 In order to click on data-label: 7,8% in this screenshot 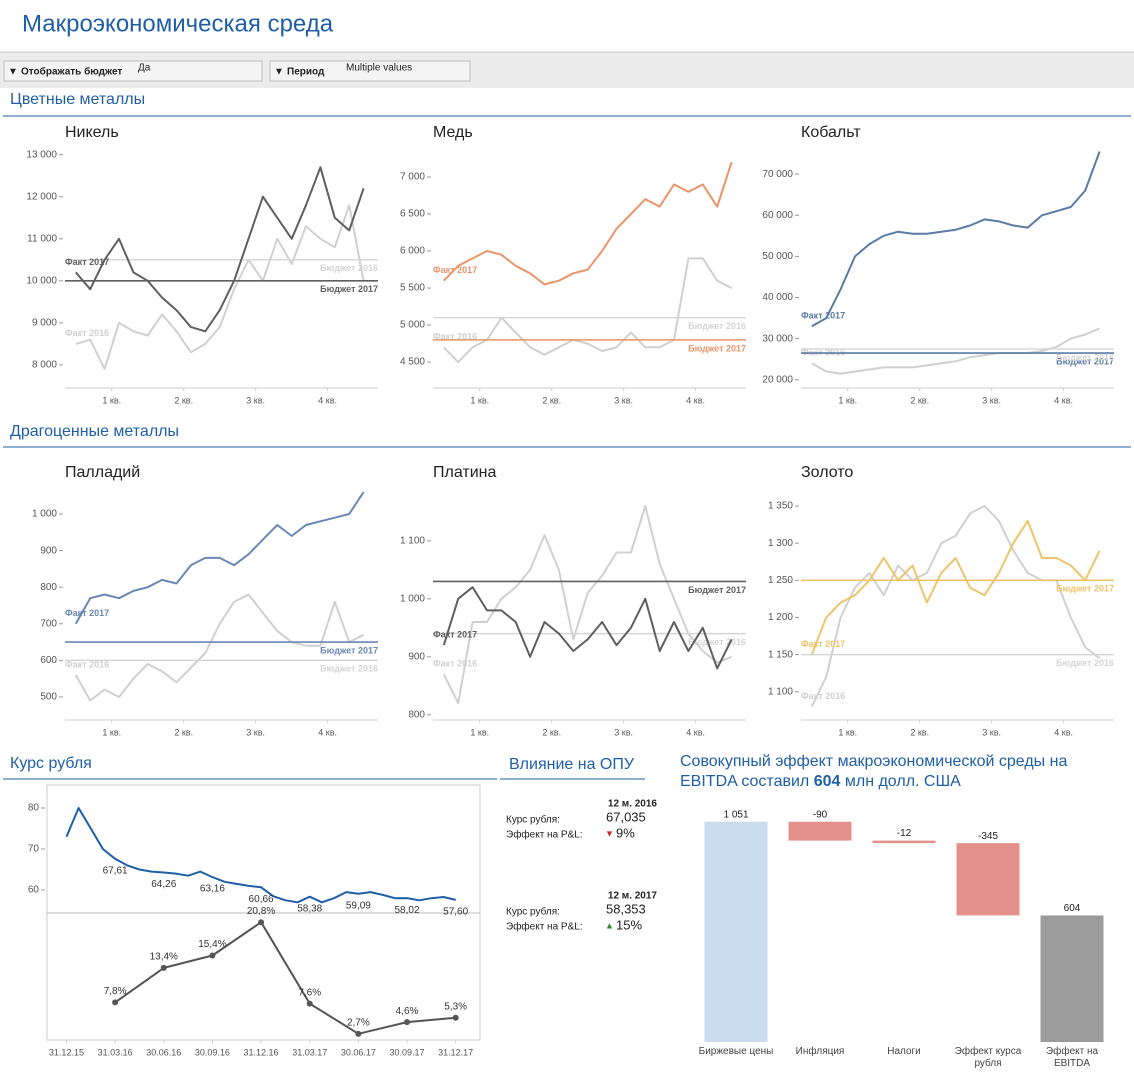, I will do `click(115, 991)`.